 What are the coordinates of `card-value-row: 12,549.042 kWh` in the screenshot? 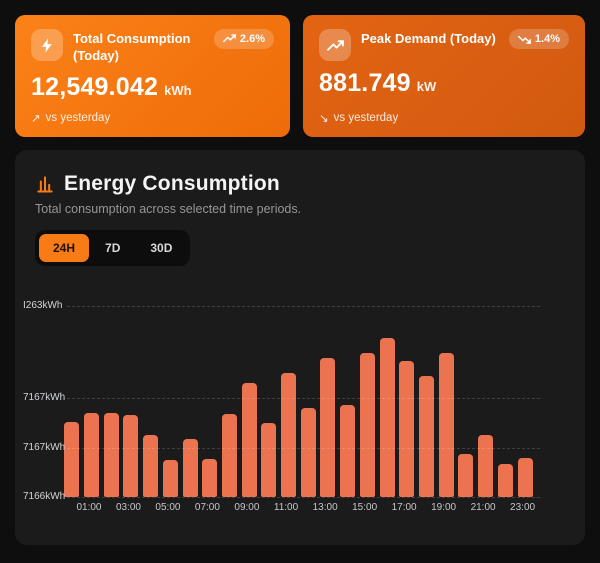 It's located at (152, 87).